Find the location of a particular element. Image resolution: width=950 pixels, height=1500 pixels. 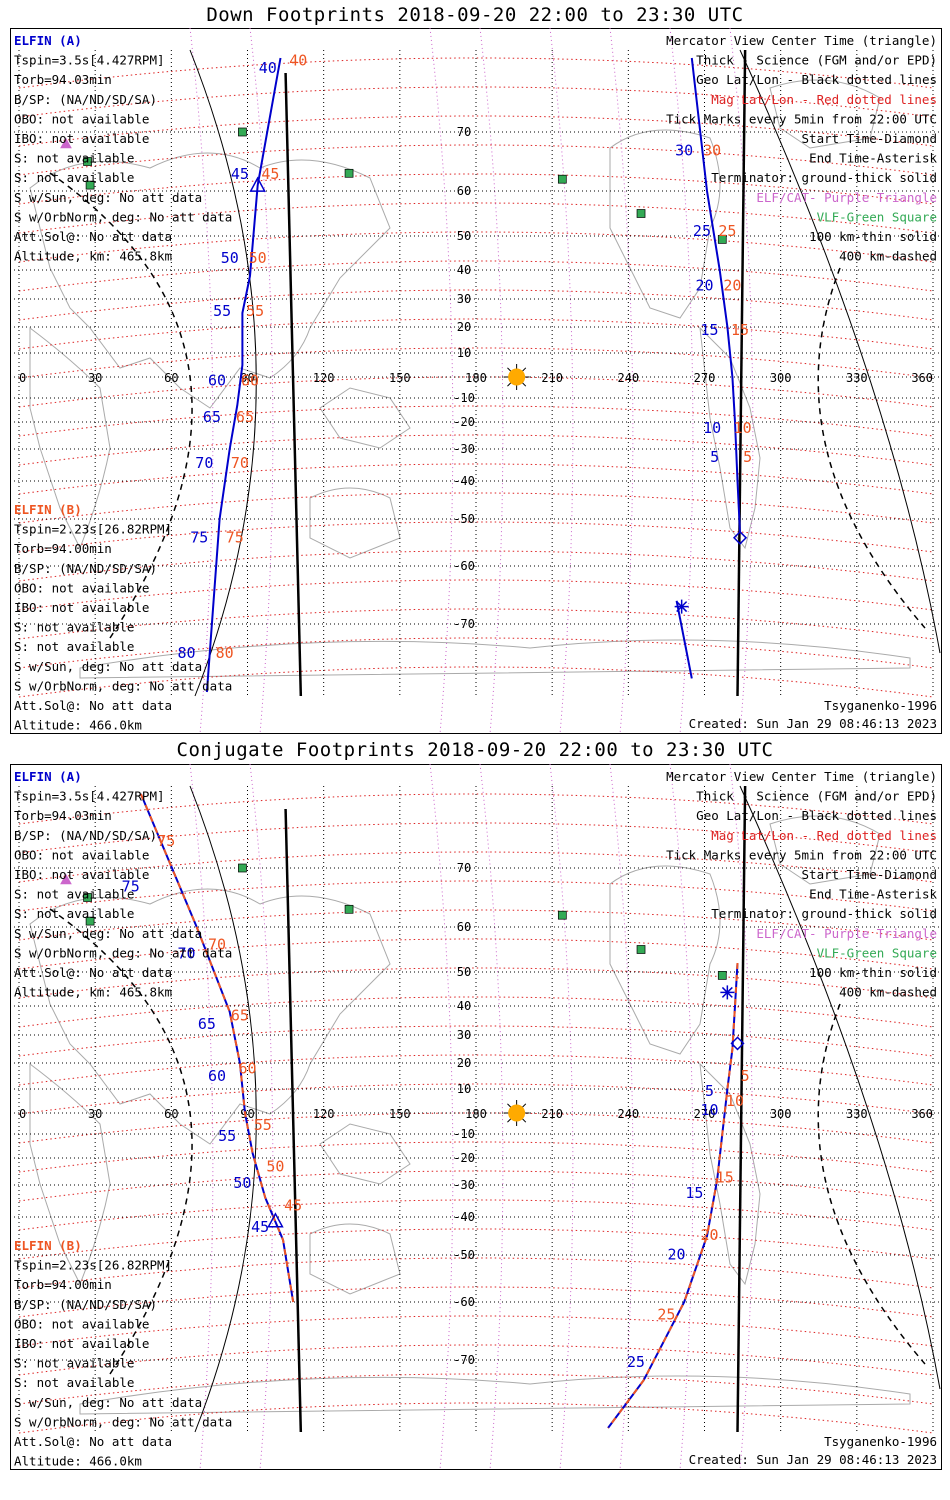

x-tick-label: 180 is located at coordinates (476, 1114).